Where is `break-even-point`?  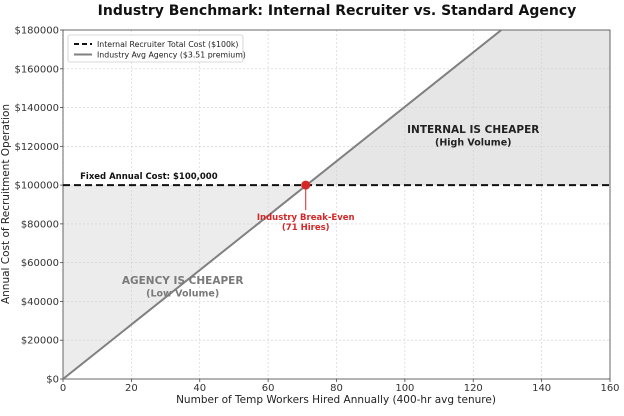
break-even-point is located at coordinates (306, 185).